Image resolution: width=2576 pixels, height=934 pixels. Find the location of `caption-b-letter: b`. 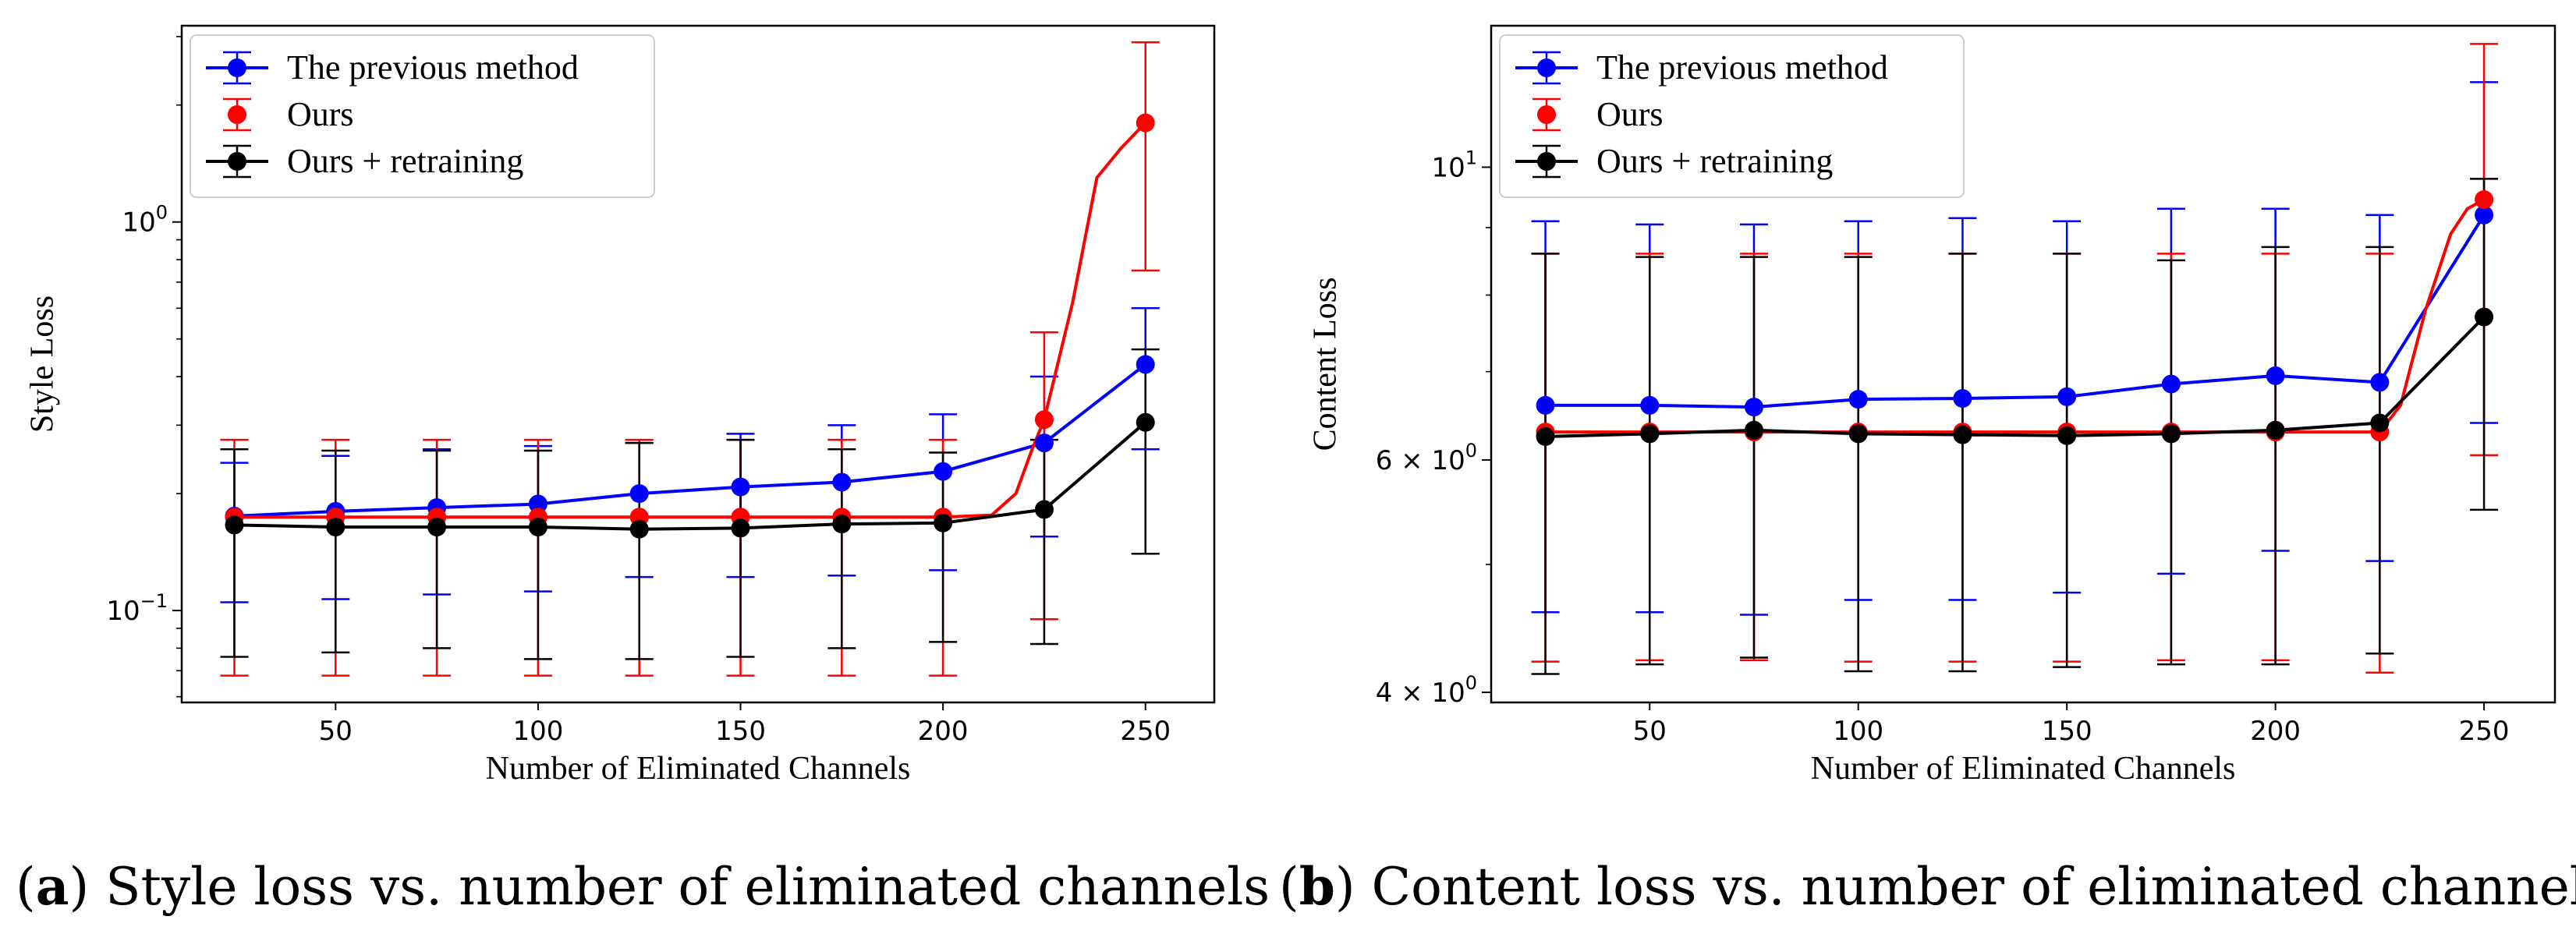

caption-b-letter: b is located at coordinates (1317, 886).